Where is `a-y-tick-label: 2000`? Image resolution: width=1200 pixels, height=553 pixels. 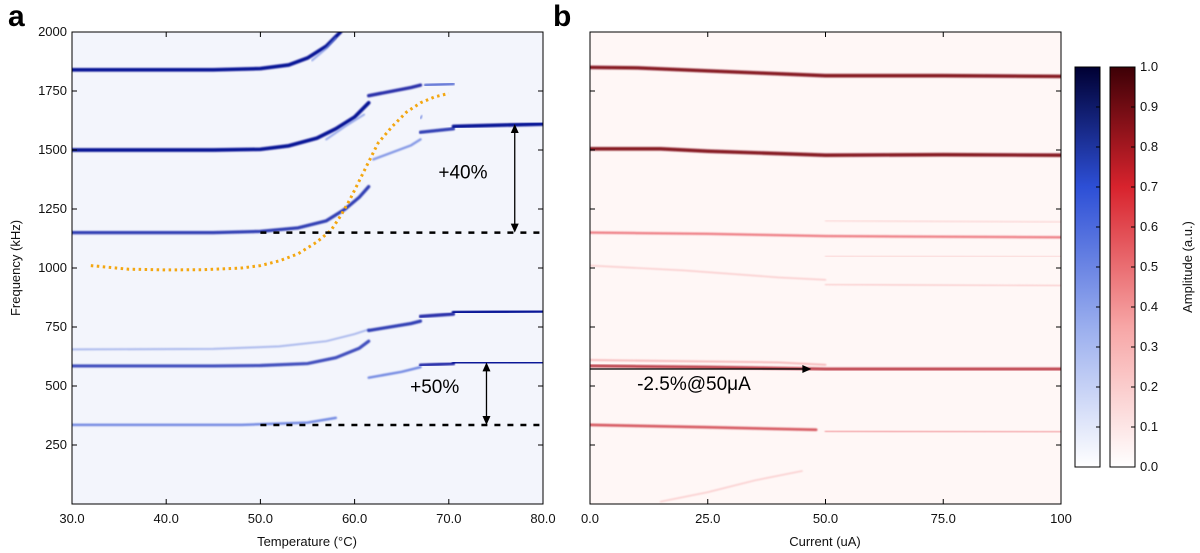 a-y-tick-label: 2000 is located at coordinates (52, 31).